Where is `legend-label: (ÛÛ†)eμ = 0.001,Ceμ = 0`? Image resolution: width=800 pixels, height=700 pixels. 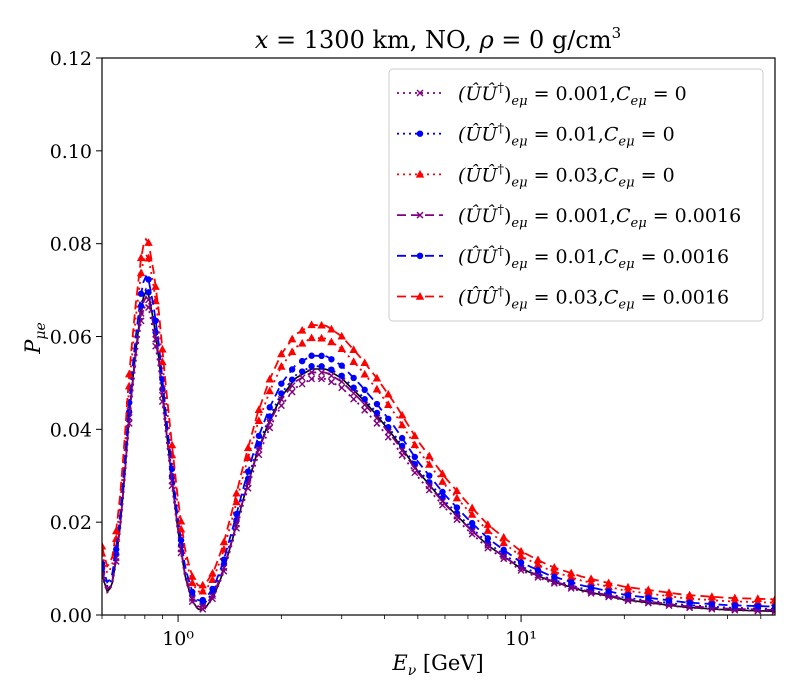 legend-label: (ÛÛ†)eμ = 0.001,Ceμ = 0 is located at coordinates (572, 95).